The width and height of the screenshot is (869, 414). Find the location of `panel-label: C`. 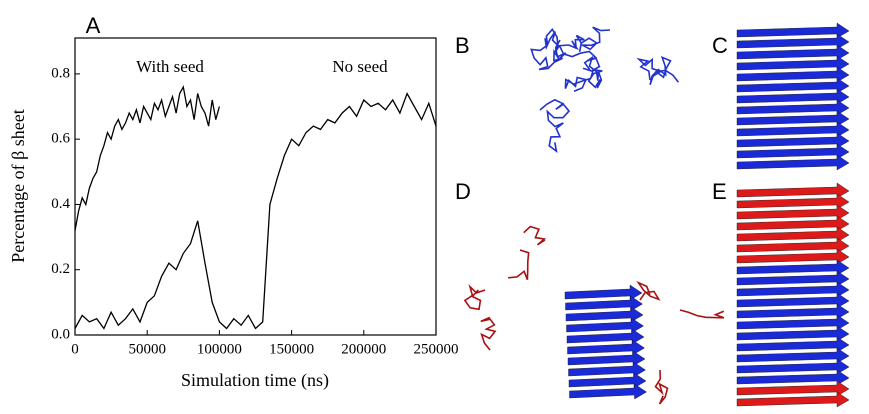

panel-label: C is located at coordinates (720, 45).